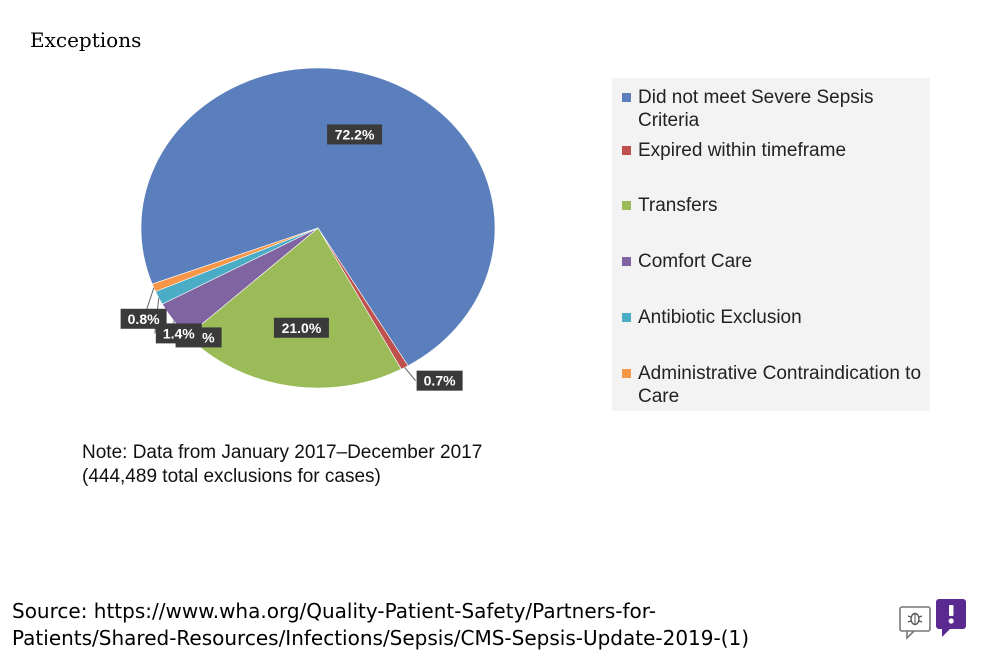 The height and width of the screenshot is (660, 1000). I want to click on data-label: 0.7%, so click(439, 380).